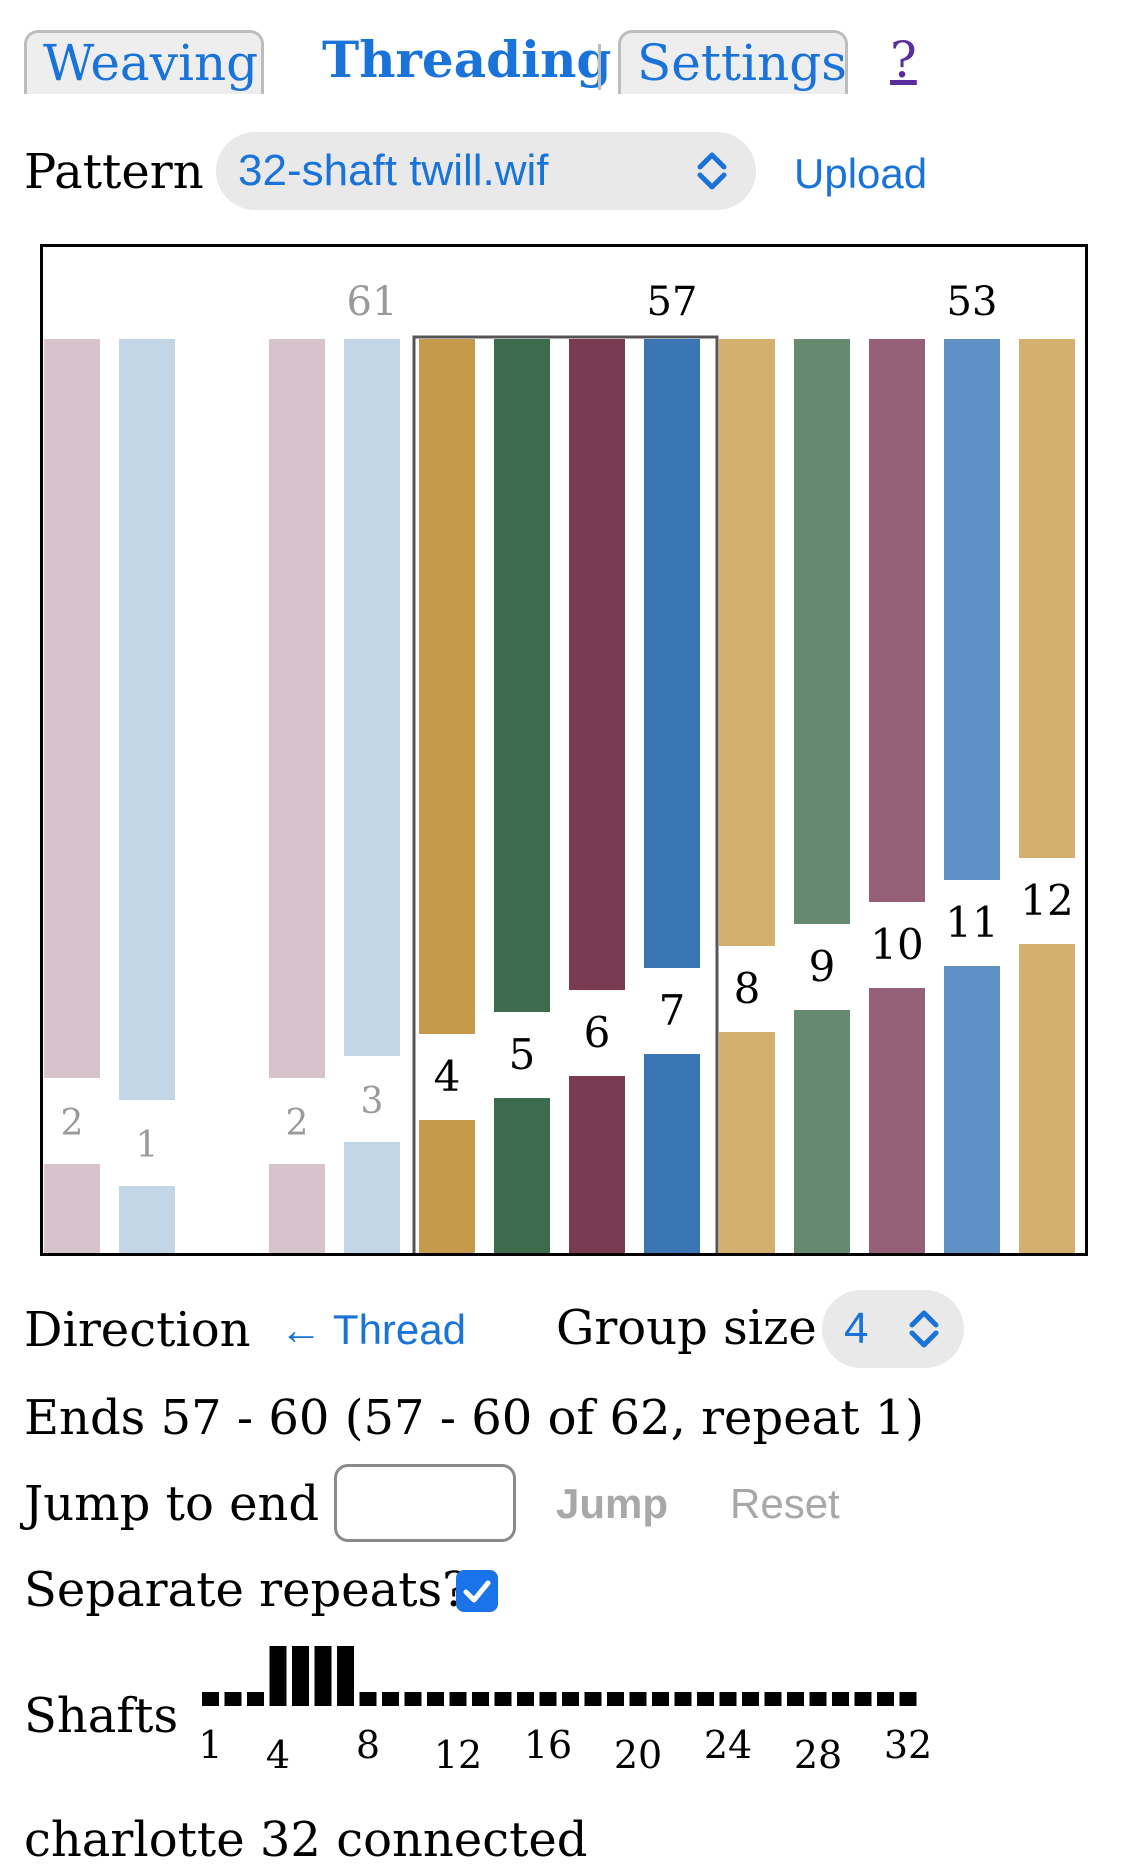 This screenshot has height=1876, width=1125. Describe the element at coordinates (101, 1716) in the screenshot. I see `shafts-label: Shafts` at that location.